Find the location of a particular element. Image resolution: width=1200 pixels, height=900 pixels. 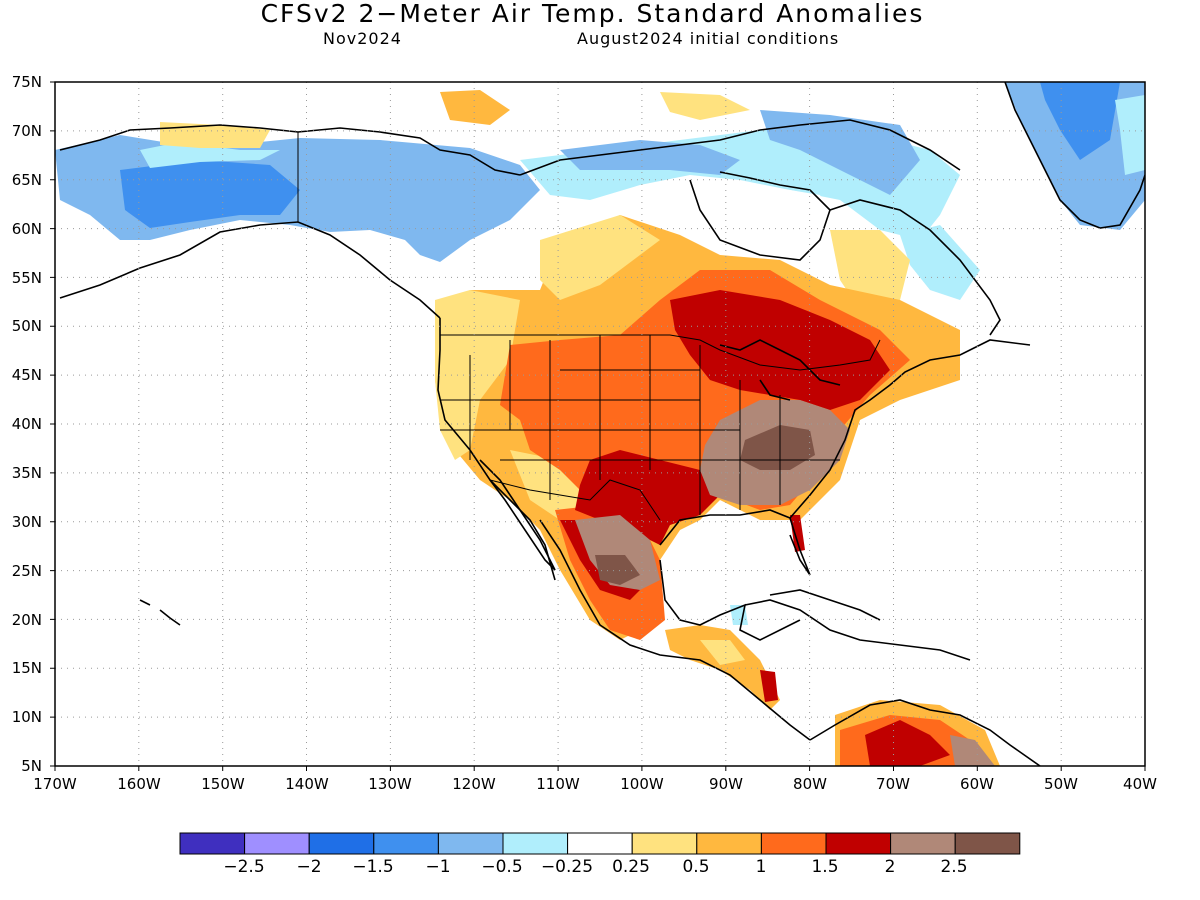

lon-label: 150W is located at coordinates (223, 784).